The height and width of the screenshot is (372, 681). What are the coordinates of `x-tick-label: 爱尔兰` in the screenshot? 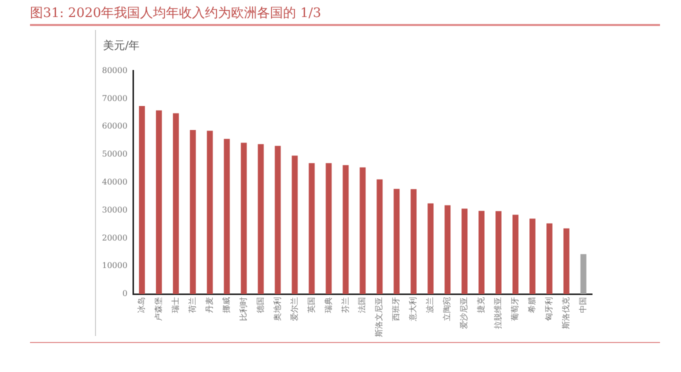 It's located at (294, 309).